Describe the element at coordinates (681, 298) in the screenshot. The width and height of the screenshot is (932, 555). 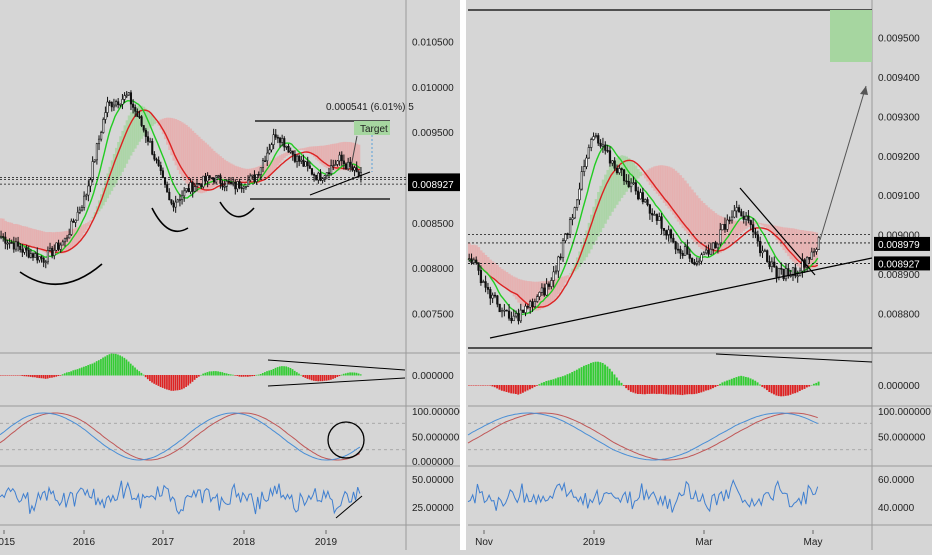
I see `ascending-trendline` at that location.